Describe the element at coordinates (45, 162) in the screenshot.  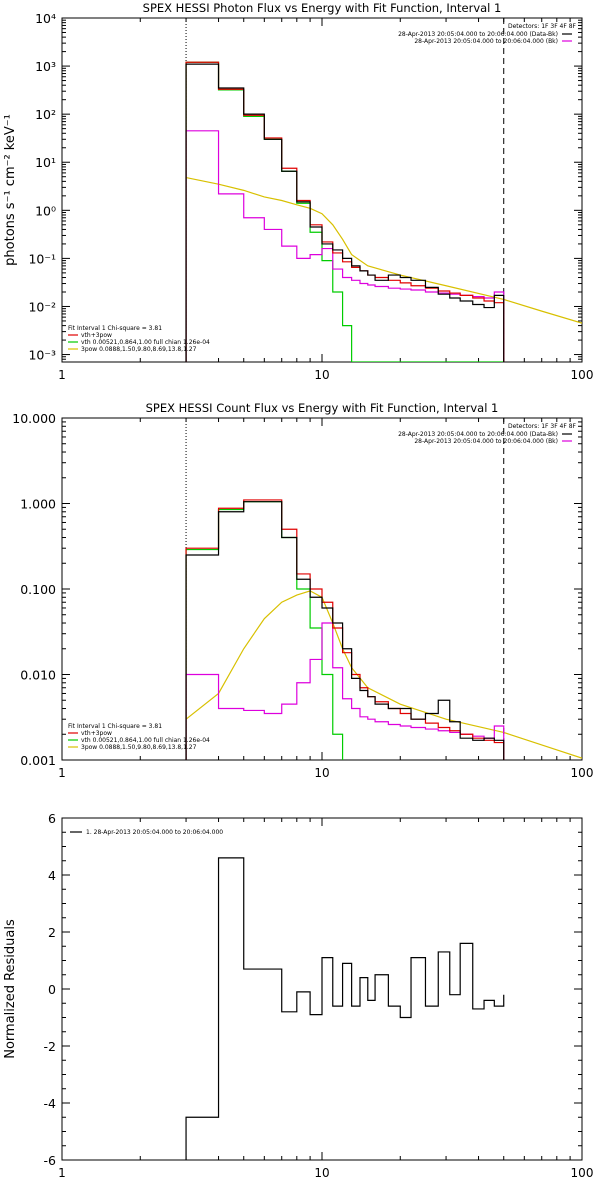
I see `y-tick-label: 10¹` at that location.